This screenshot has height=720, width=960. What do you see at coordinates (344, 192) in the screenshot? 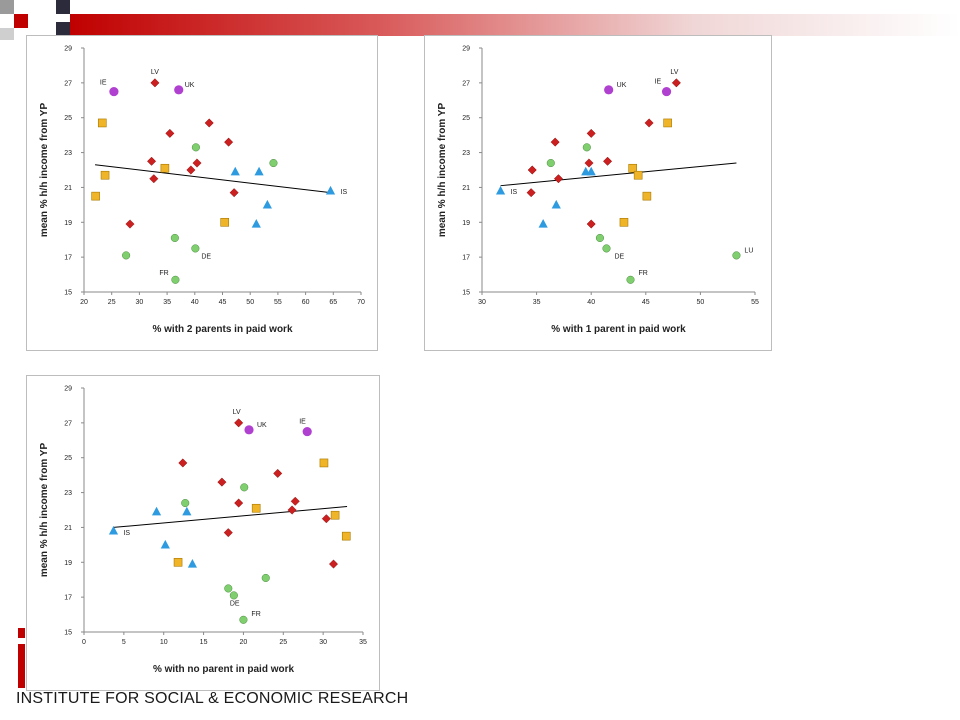
I see `point-label: IS` at bounding box center [344, 192].